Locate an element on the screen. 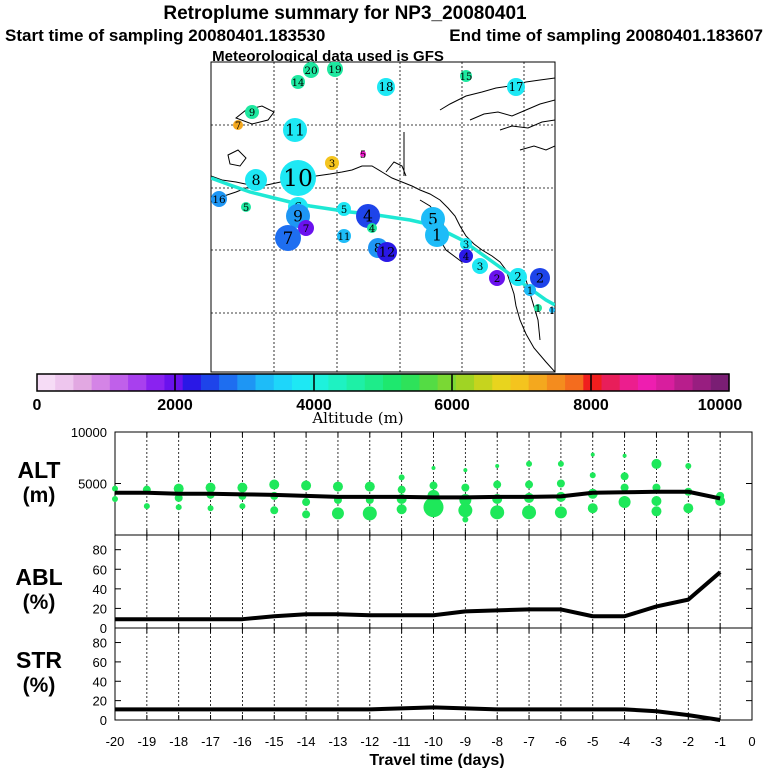 The width and height of the screenshot is (768, 768). map-marker-label: 17 is located at coordinates (516, 87).